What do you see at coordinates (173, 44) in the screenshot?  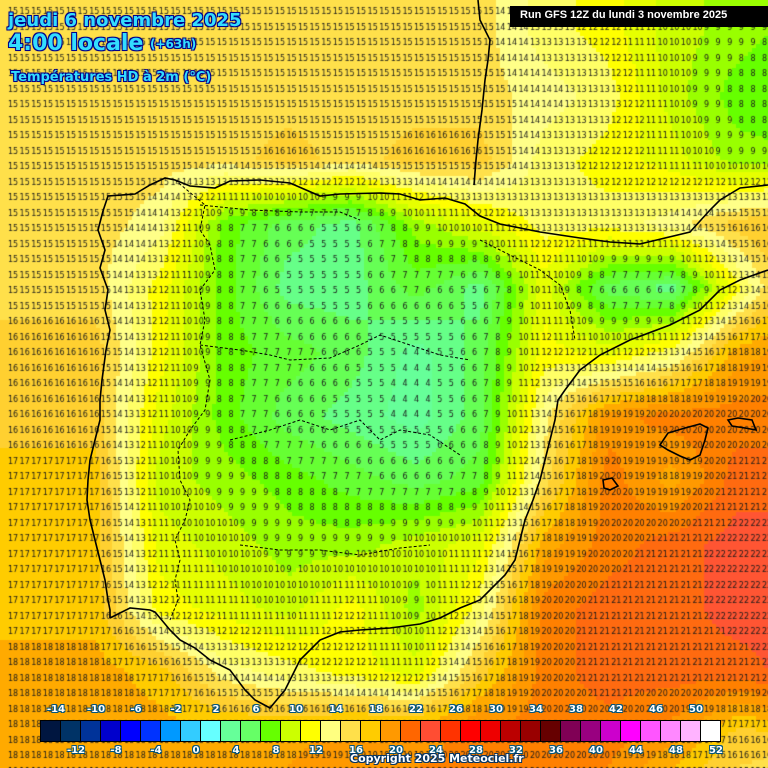 I see `forecast-offset: (+63h)` at bounding box center [173, 44].